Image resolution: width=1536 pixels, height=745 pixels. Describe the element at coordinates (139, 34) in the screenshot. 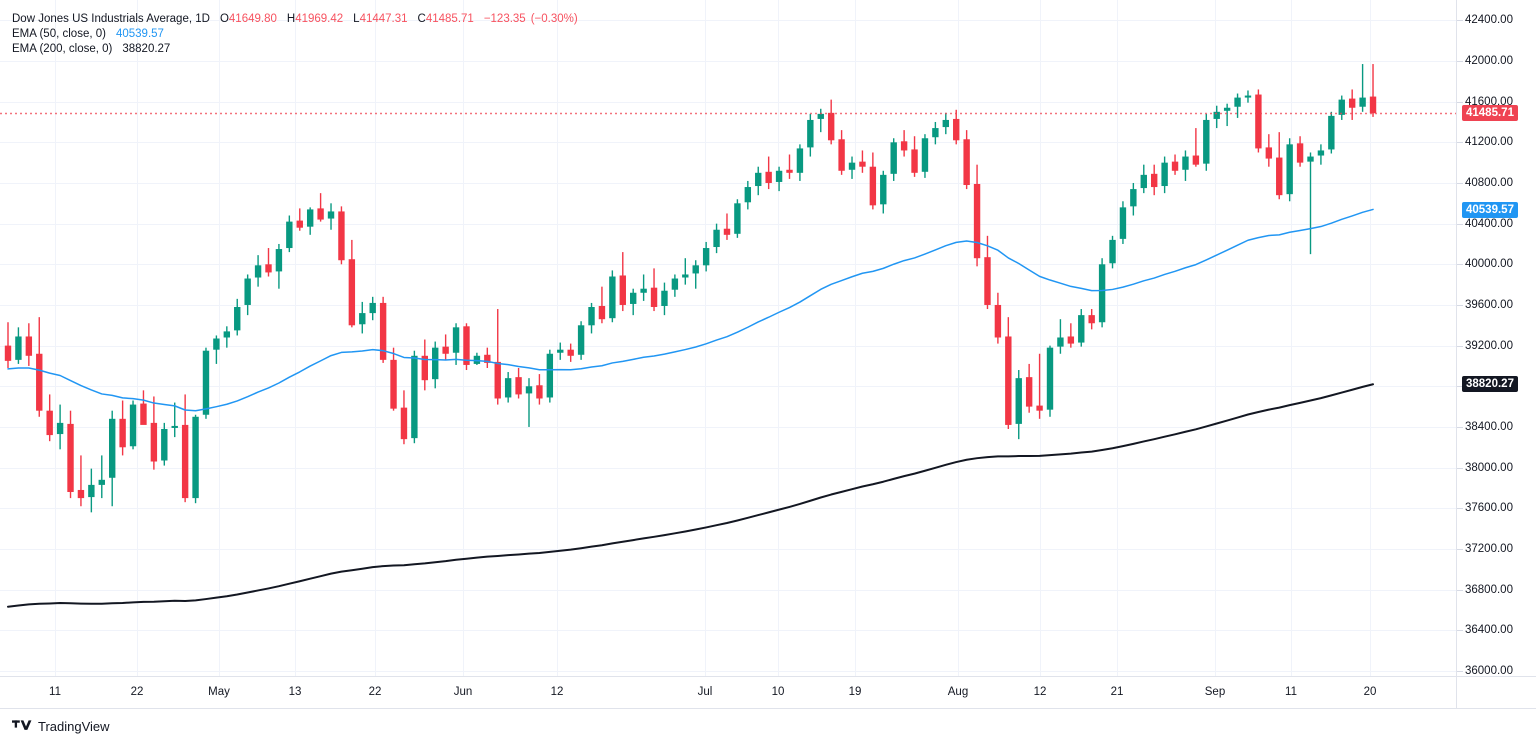

I see `ema50-value: 40539.57` at that location.